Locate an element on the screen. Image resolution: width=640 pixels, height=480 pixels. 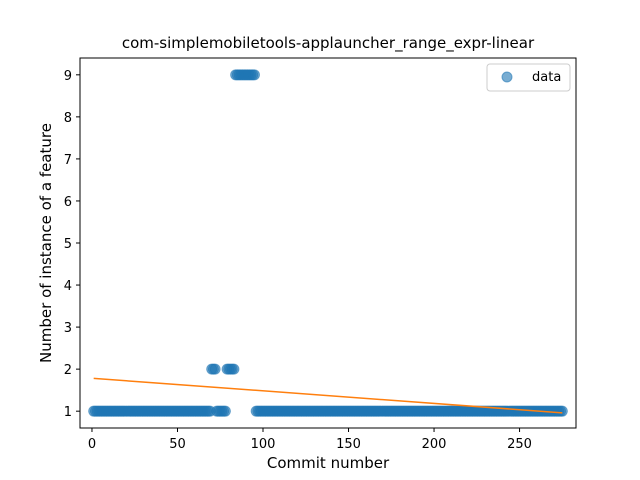
legend: data is located at coordinates (528, 77).